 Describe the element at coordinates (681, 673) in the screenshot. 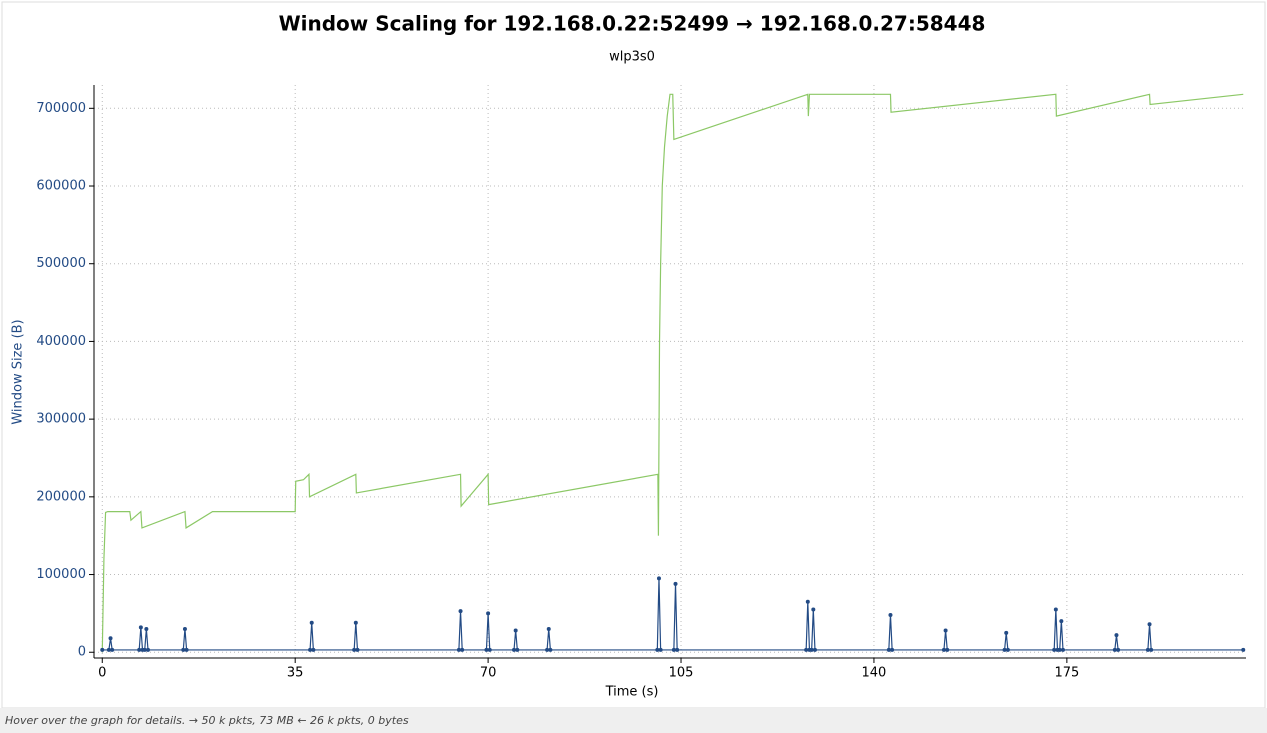

I see `x-tick-label: 105` at that location.